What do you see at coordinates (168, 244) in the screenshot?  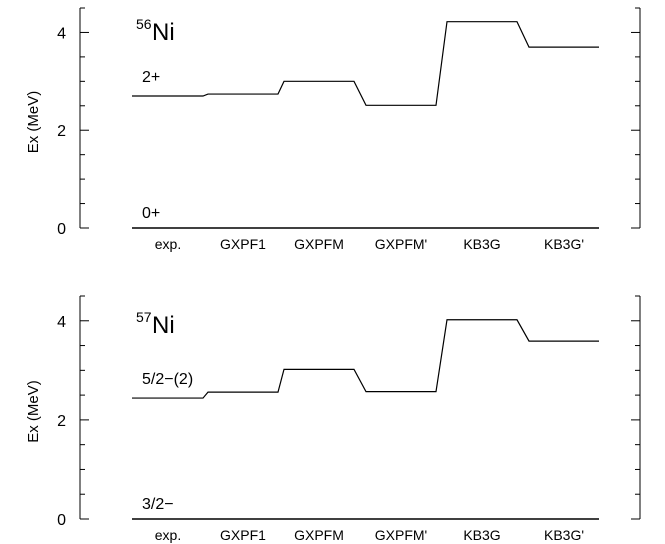 I see `ni56-category-label: exp.` at bounding box center [168, 244].